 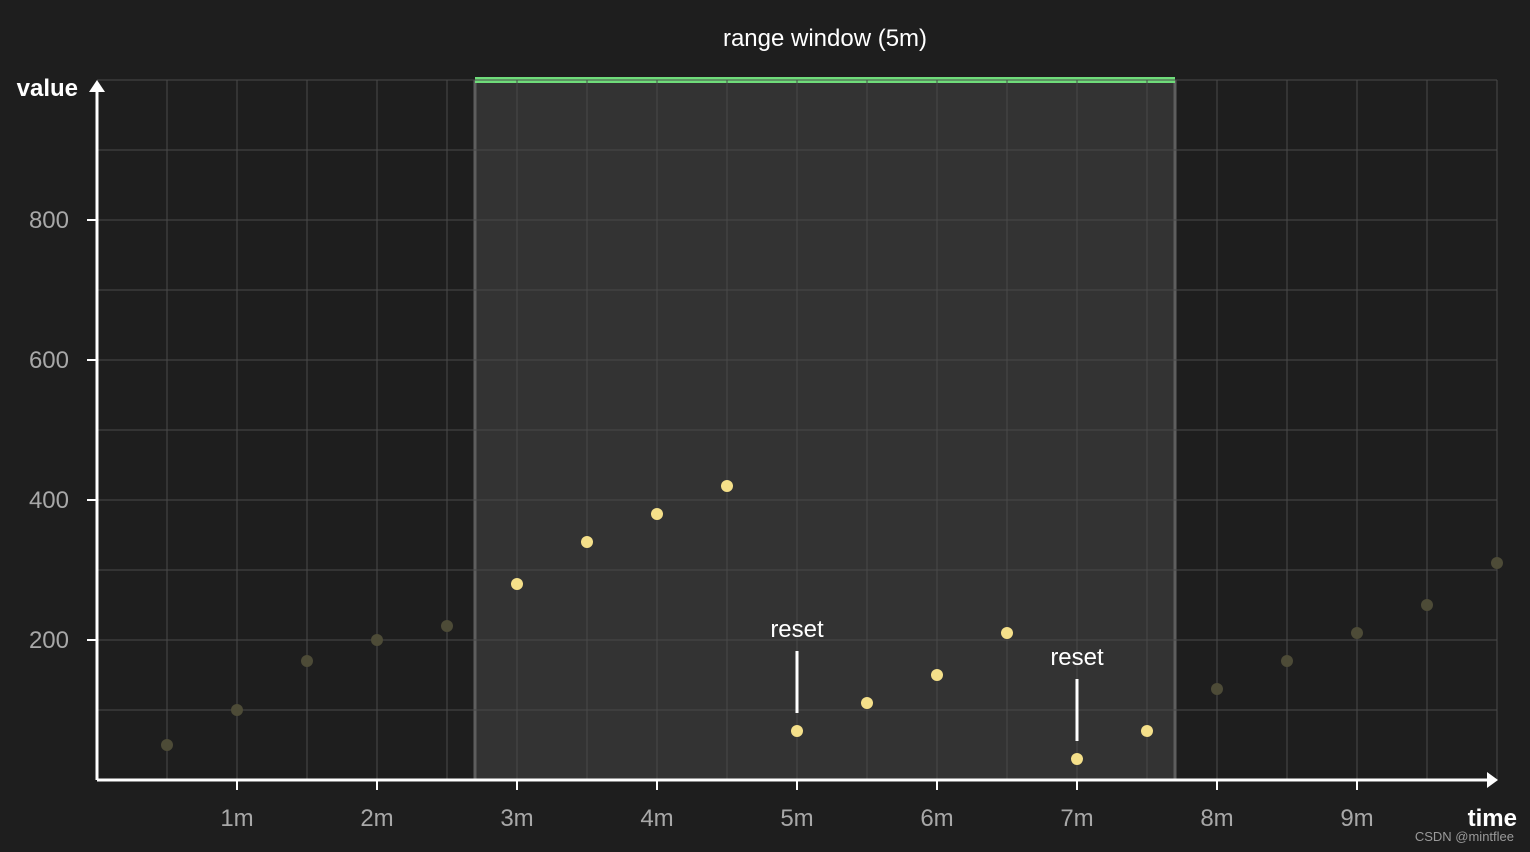 What do you see at coordinates (1492, 818) in the screenshot?
I see `x-axis-label: time` at bounding box center [1492, 818].